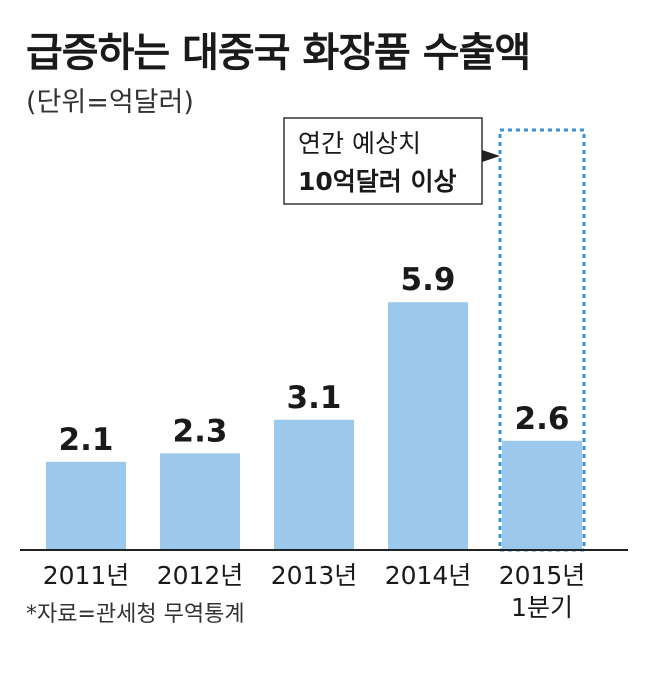  What do you see at coordinates (314, 575) in the screenshot?
I see `category-label: 2013년` at bounding box center [314, 575].